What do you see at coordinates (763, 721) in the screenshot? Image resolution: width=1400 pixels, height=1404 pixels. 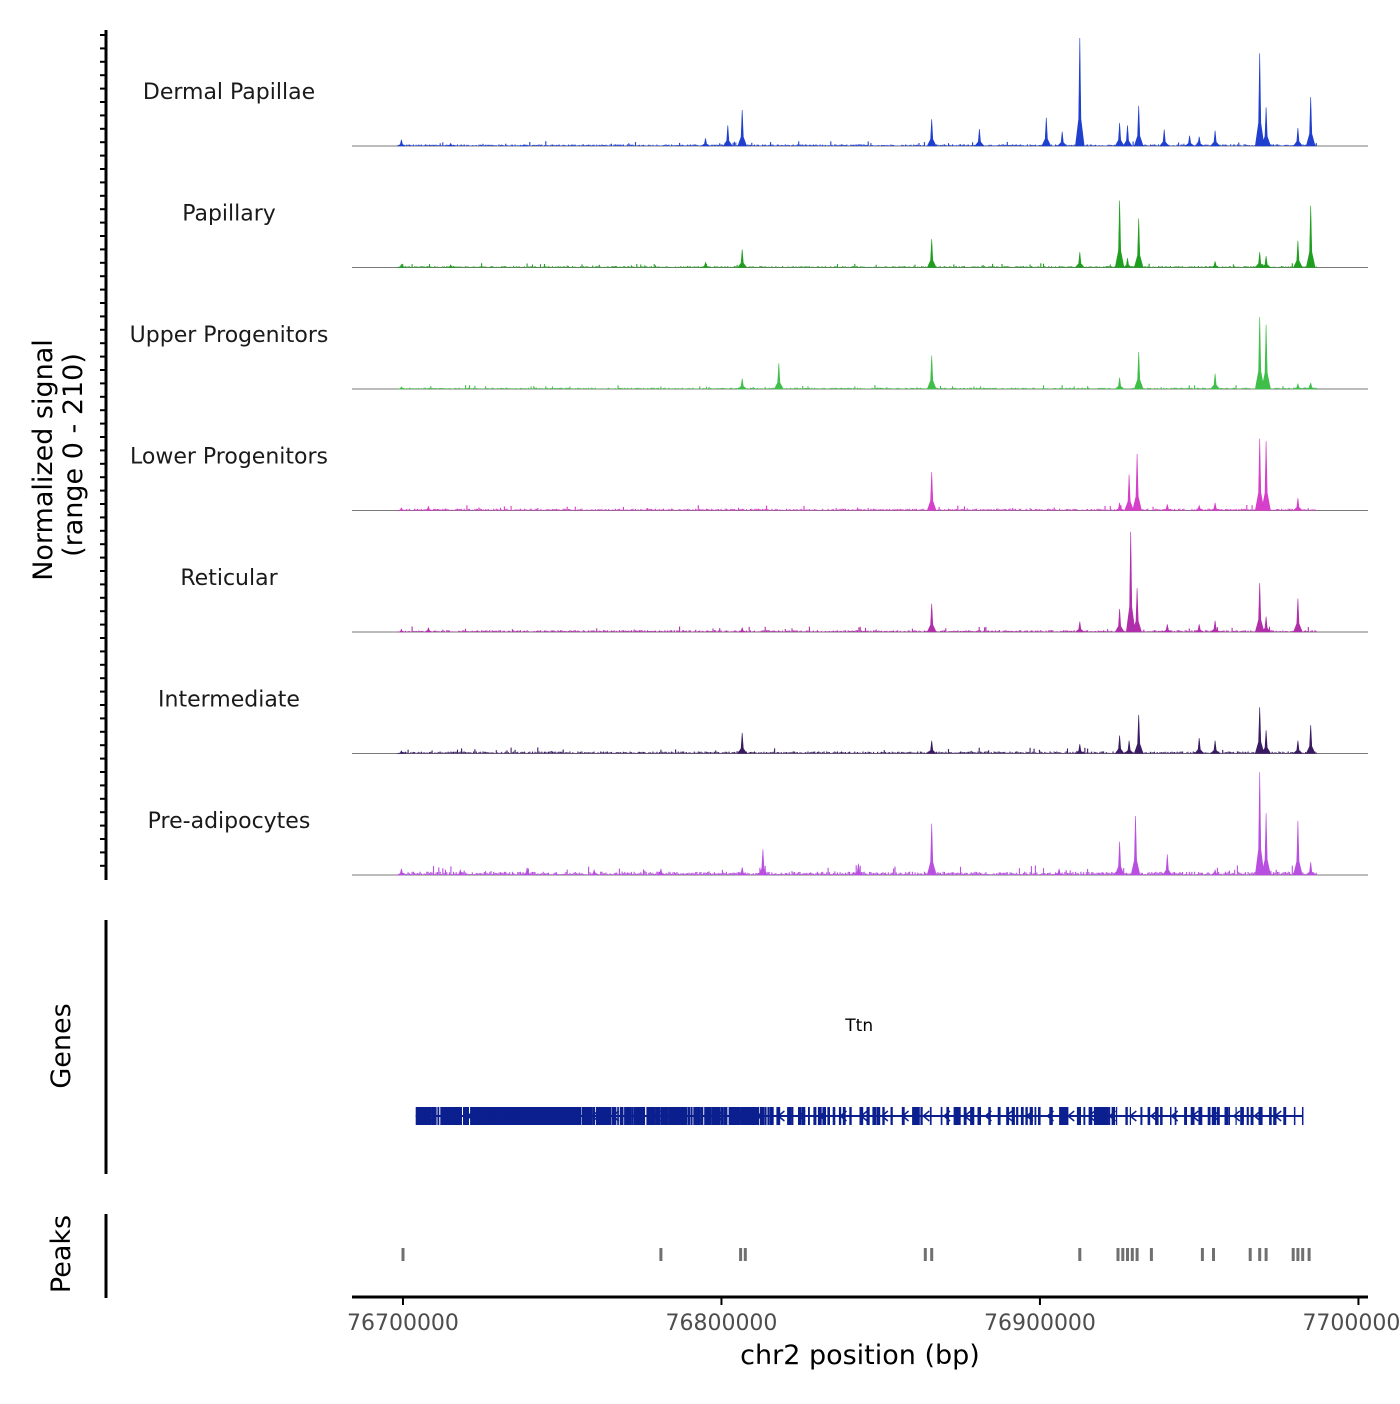 I see `signal-track: Intermediate` at bounding box center [763, 721].